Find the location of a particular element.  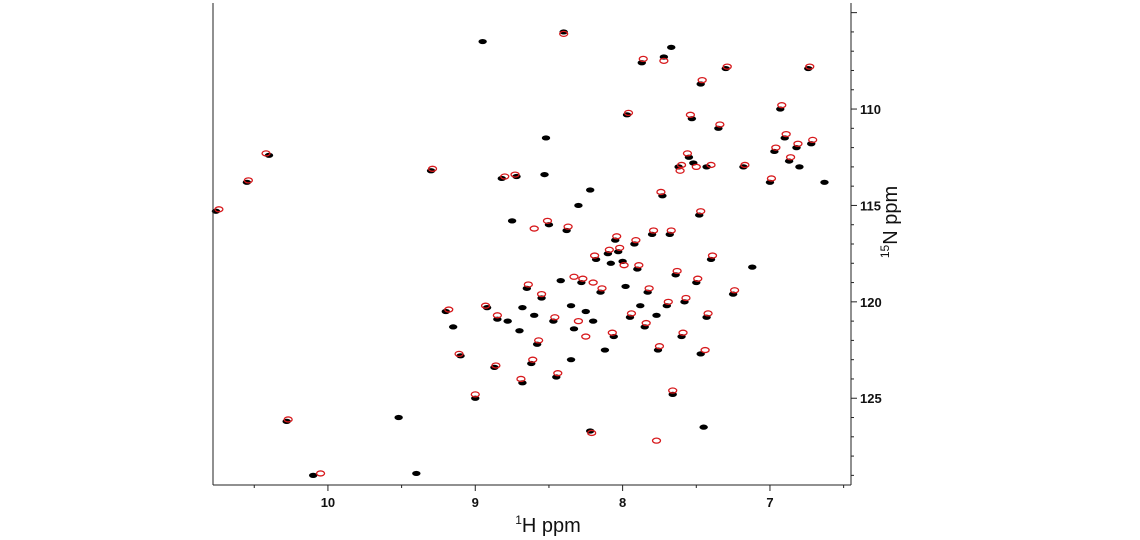

y-axis-title-sup: 15 is located at coordinates (885, 251).